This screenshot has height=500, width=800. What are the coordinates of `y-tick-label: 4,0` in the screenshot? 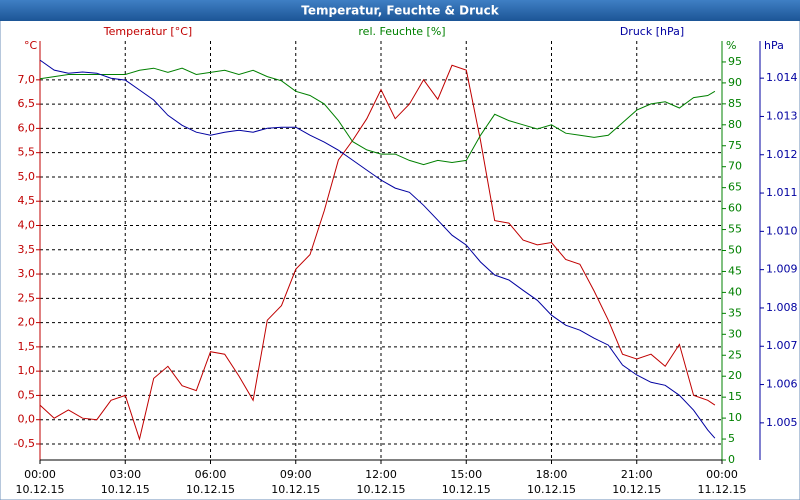 It's located at (27, 224).